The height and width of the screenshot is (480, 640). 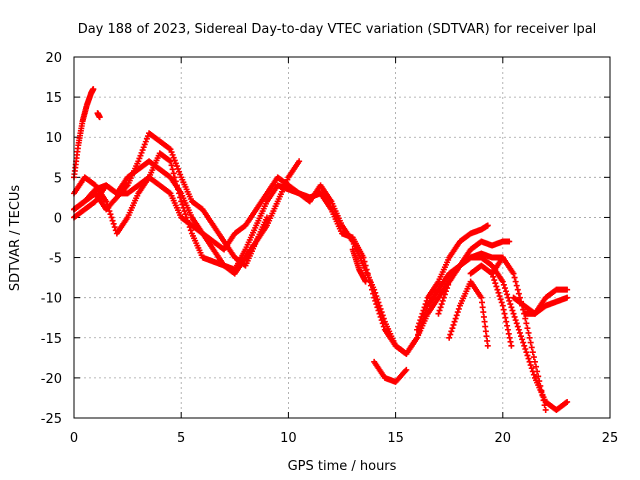 What do you see at coordinates (288, 438) in the screenshot?
I see `x-tick-label: 10` at bounding box center [288, 438].